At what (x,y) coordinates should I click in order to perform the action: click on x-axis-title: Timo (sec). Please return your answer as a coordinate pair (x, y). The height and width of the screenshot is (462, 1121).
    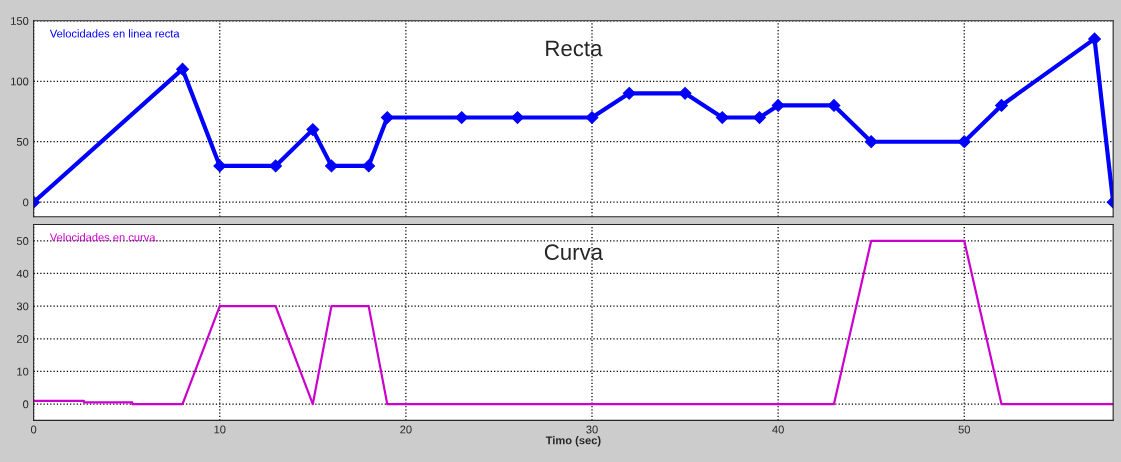
    Looking at the image, I should click on (573, 441).